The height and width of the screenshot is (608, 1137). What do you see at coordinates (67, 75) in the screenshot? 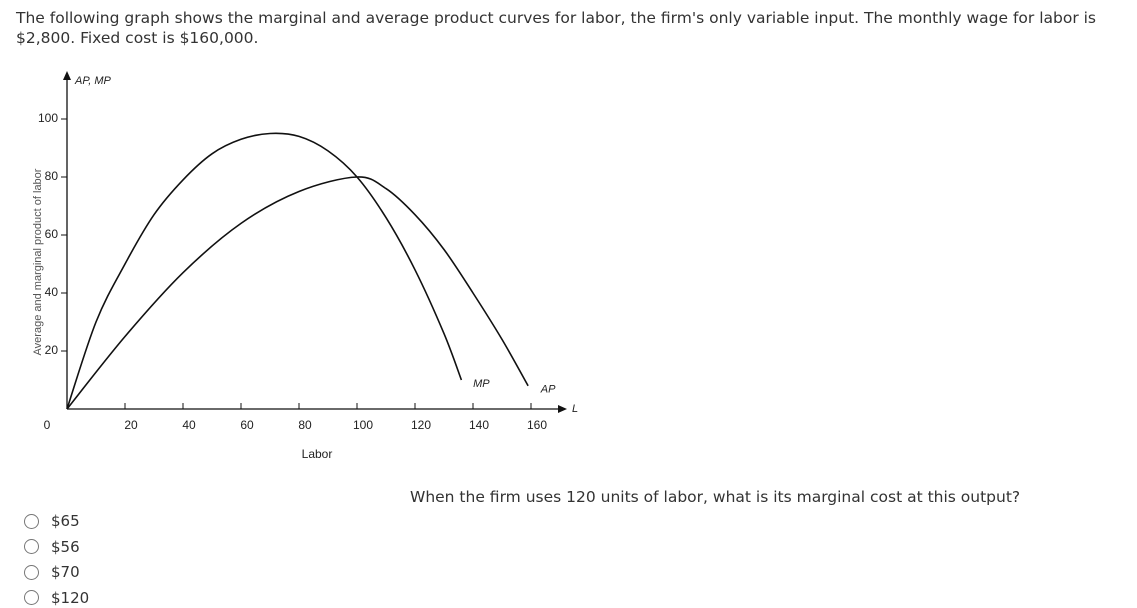
I see `y-axis-arrow` at bounding box center [67, 75].